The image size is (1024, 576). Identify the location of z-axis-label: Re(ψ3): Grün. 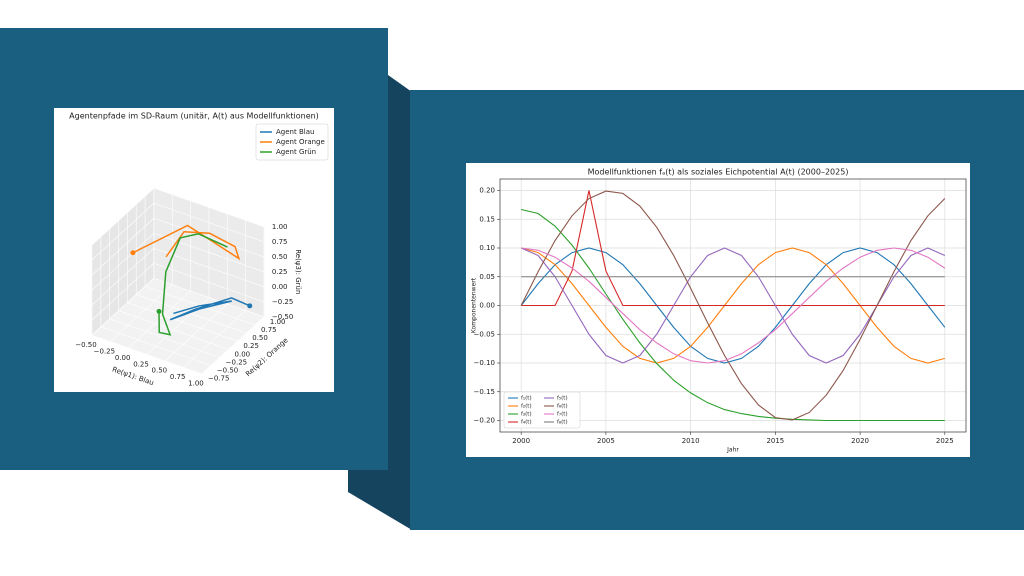
(298, 271).